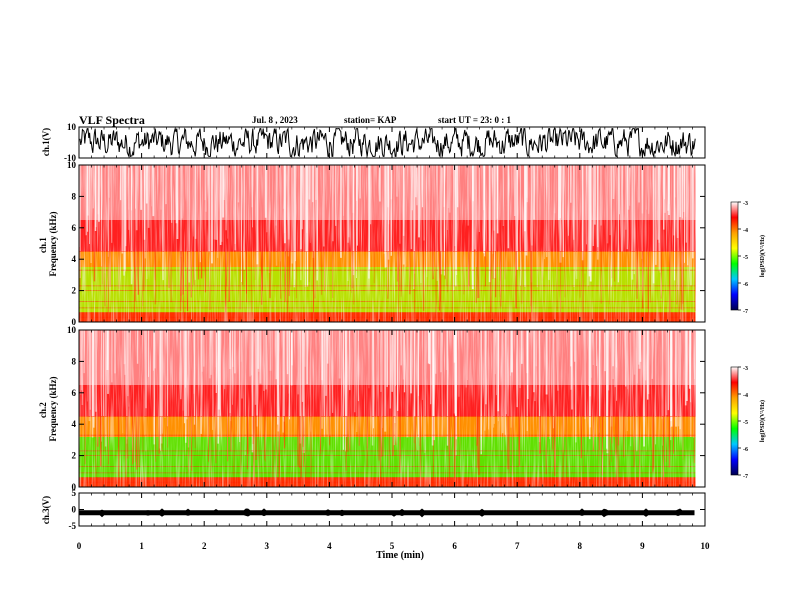  I want to click on ch1-waveform-line, so click(387, 142).